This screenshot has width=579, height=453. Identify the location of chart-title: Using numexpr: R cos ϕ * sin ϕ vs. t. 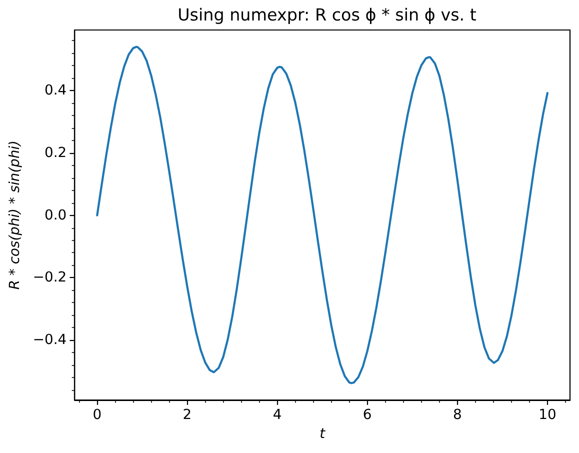
(327, 14).